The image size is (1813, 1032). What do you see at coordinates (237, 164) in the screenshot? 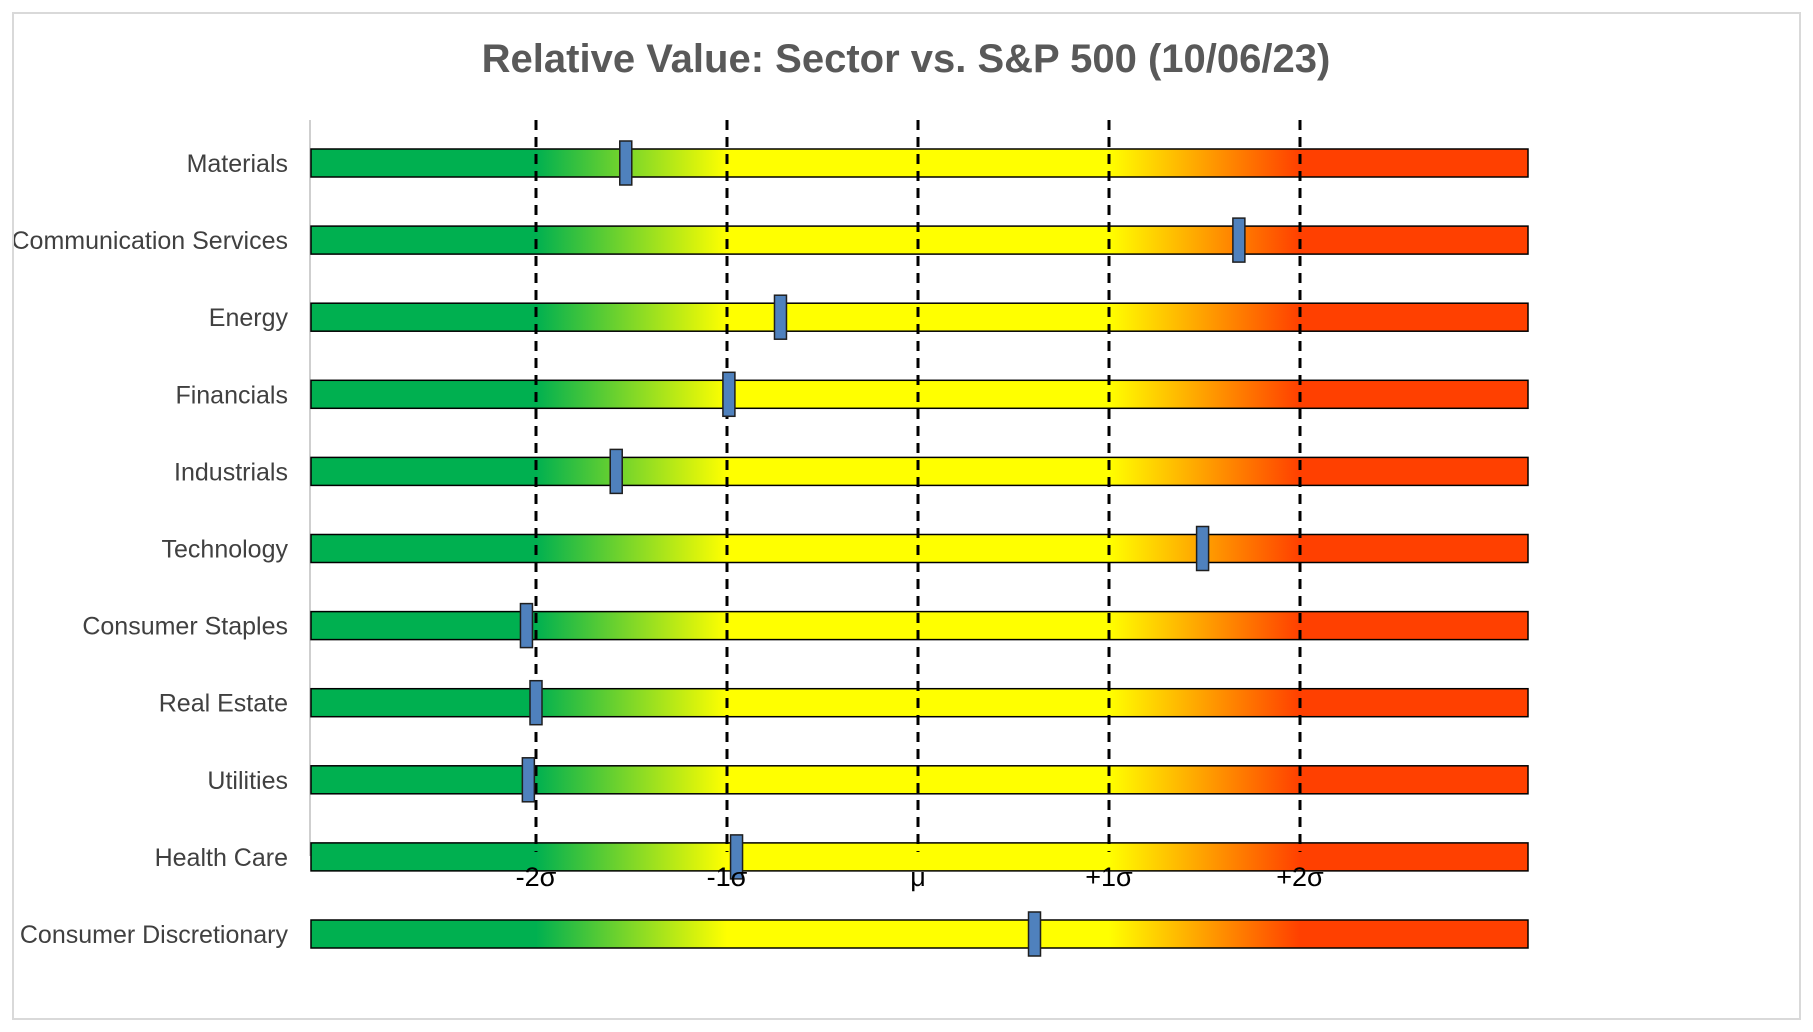
I see `category-label-materials: Materials` at bounding box center [237, 164].